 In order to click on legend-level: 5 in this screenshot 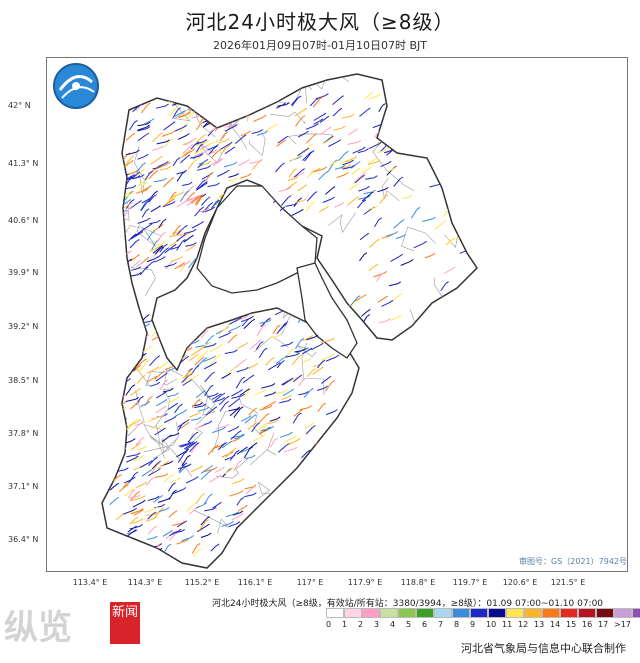, I will do `click(409, 624)`.